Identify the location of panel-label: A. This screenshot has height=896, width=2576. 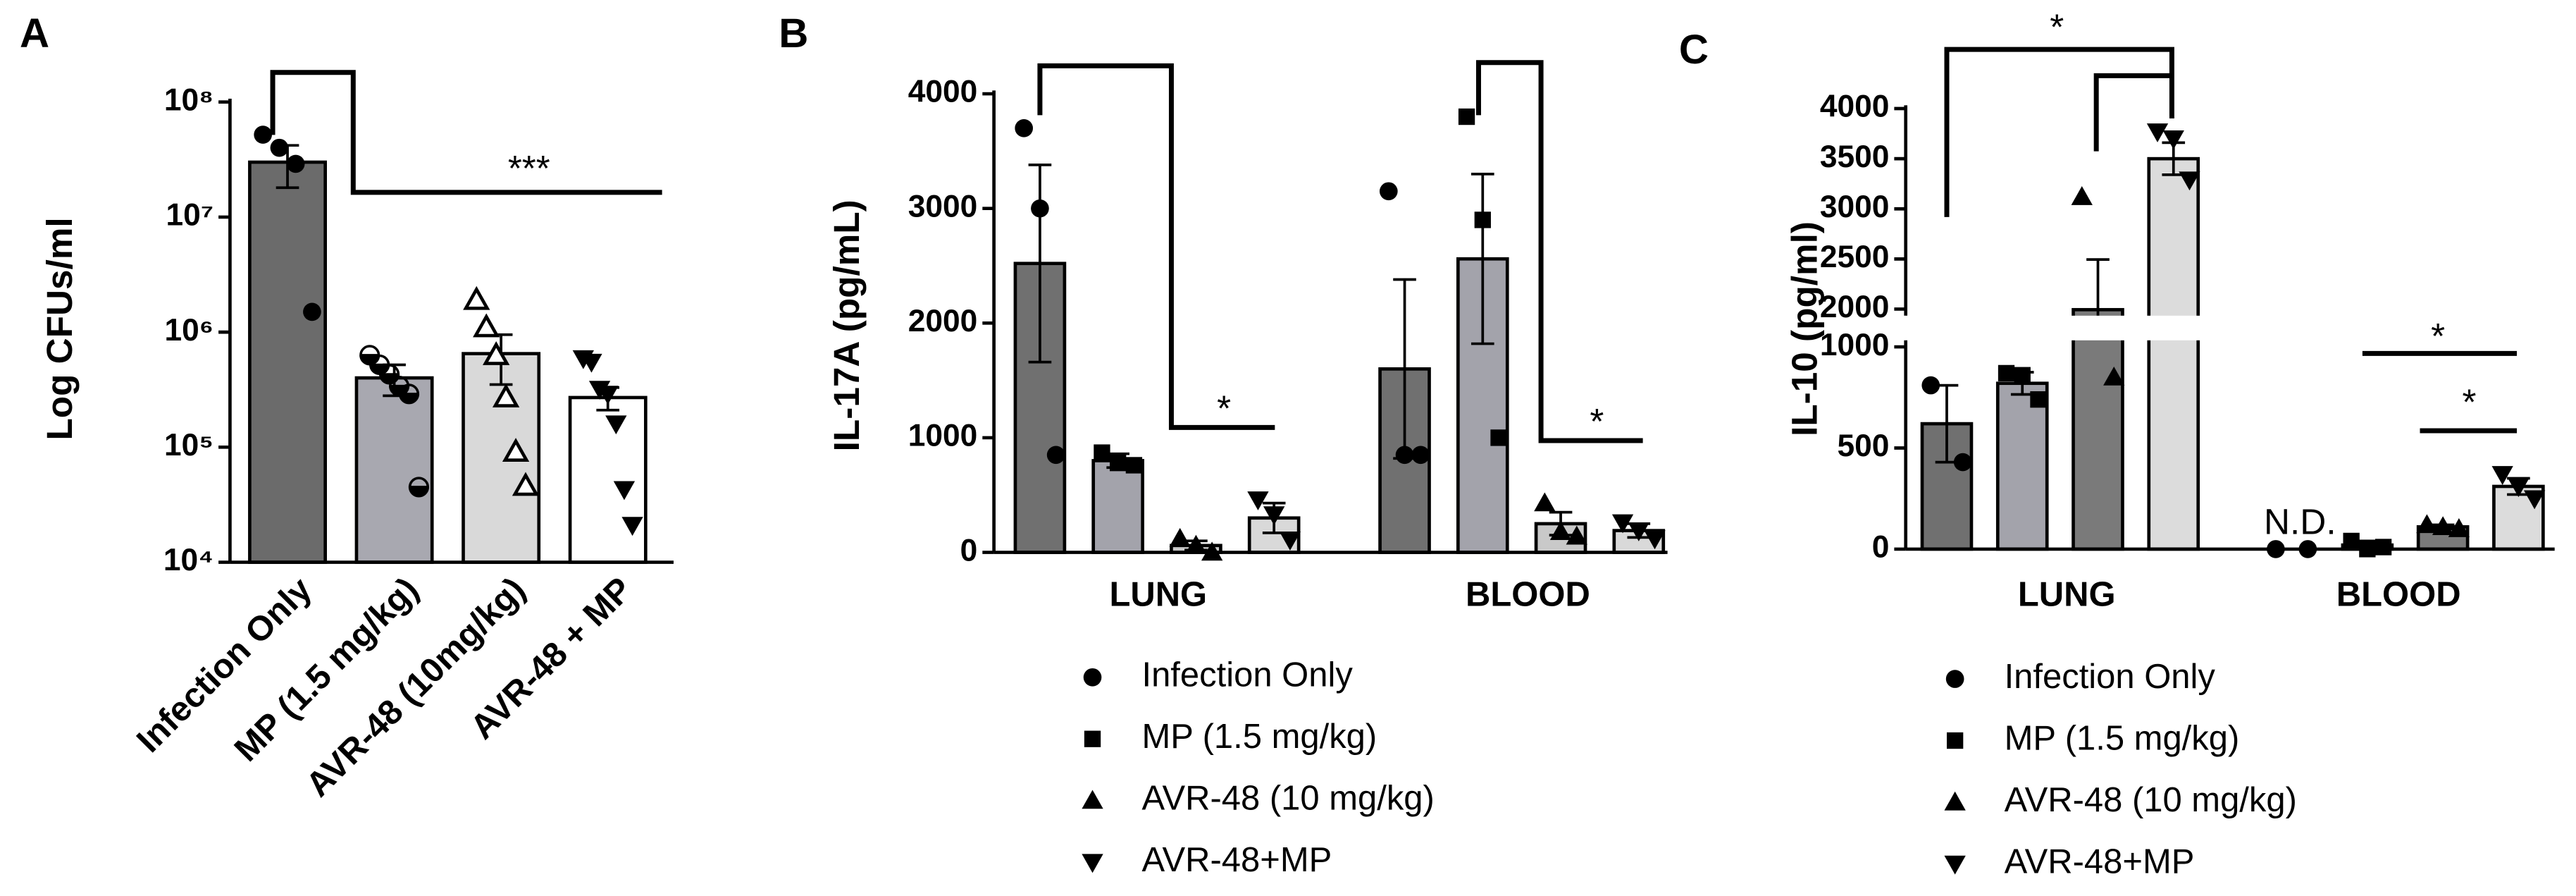
(34, 33).